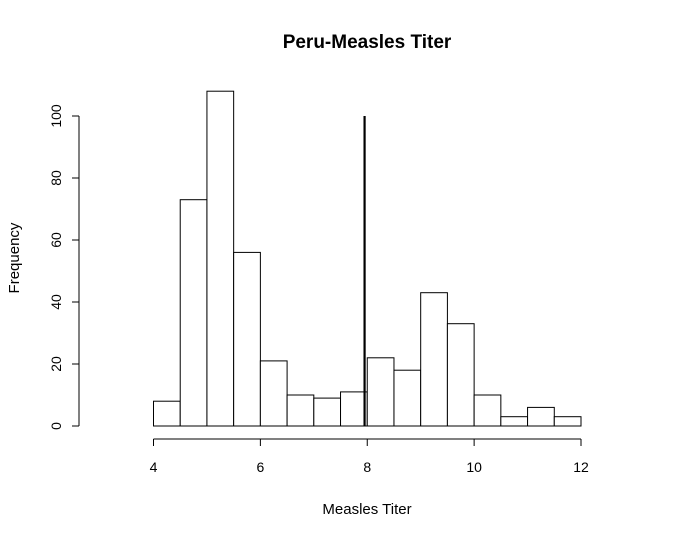 This screenshot has height=538, width=696. Describe the element at coordinates (56, 178) in the screenshot. I see `y-tick-label: 80` at that location.